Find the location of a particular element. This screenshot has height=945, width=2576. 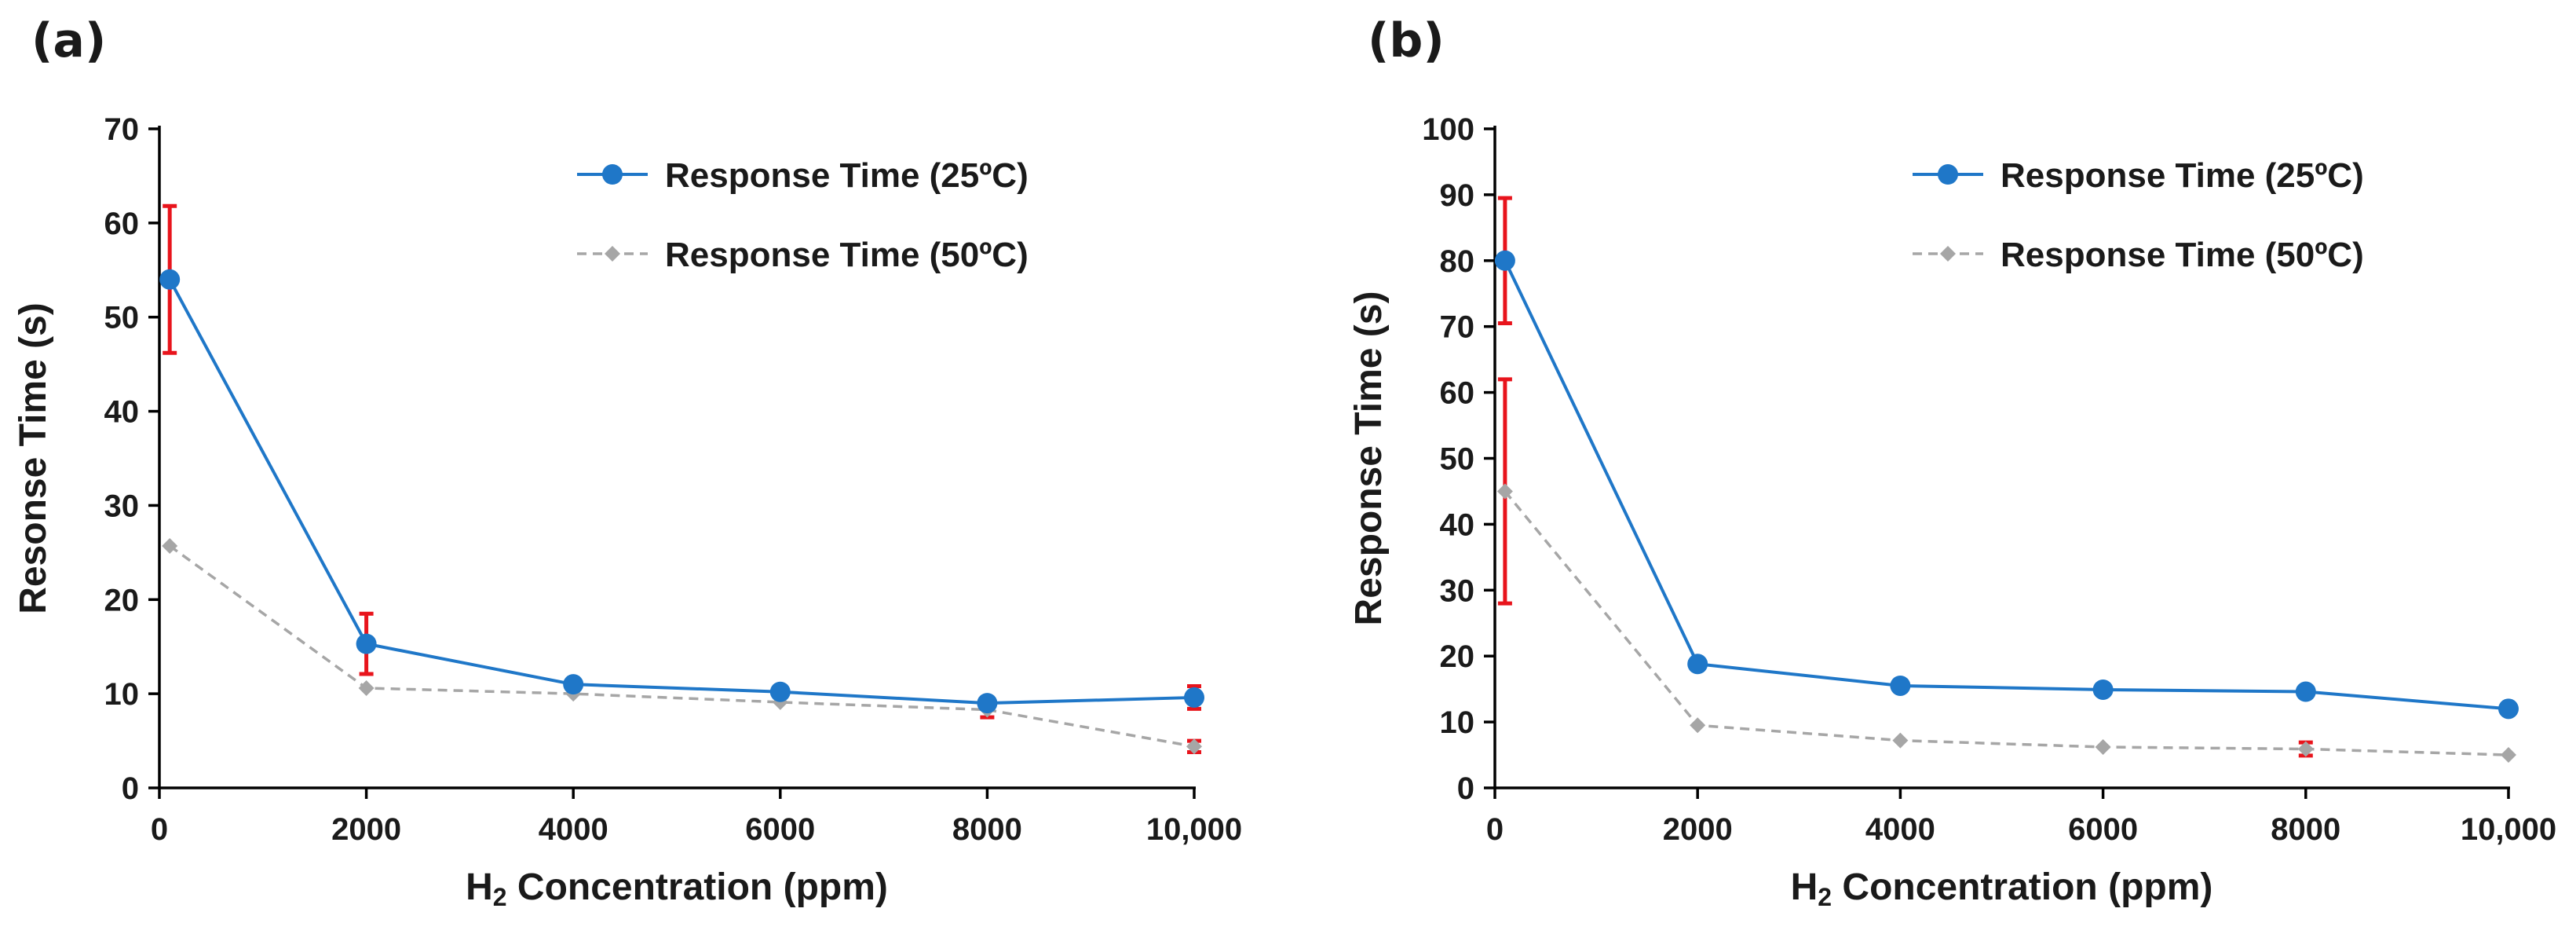

y-tick-label: 80 is located at coordinates (1457, 261).